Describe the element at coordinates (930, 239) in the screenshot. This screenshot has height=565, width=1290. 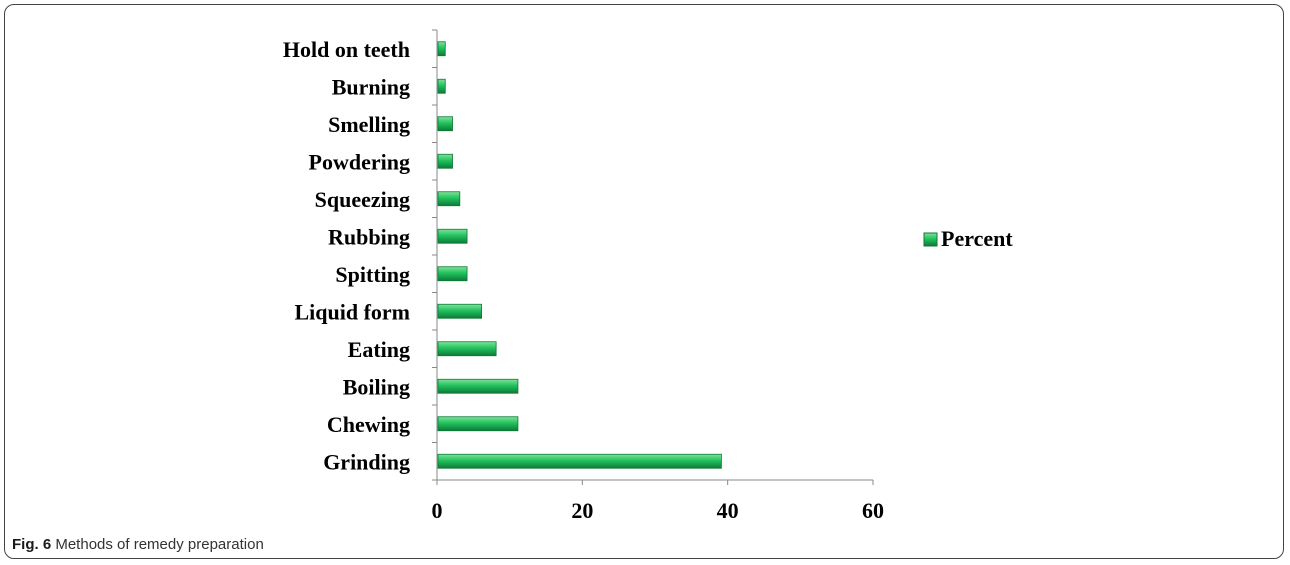
I see `legend-swatch` at that location.